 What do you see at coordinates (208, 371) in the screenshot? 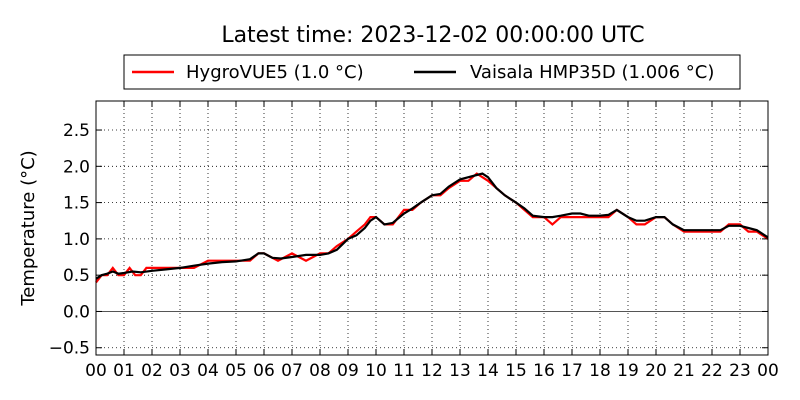
I see `x-tick-label: 04` at bounding box center [208, 371].